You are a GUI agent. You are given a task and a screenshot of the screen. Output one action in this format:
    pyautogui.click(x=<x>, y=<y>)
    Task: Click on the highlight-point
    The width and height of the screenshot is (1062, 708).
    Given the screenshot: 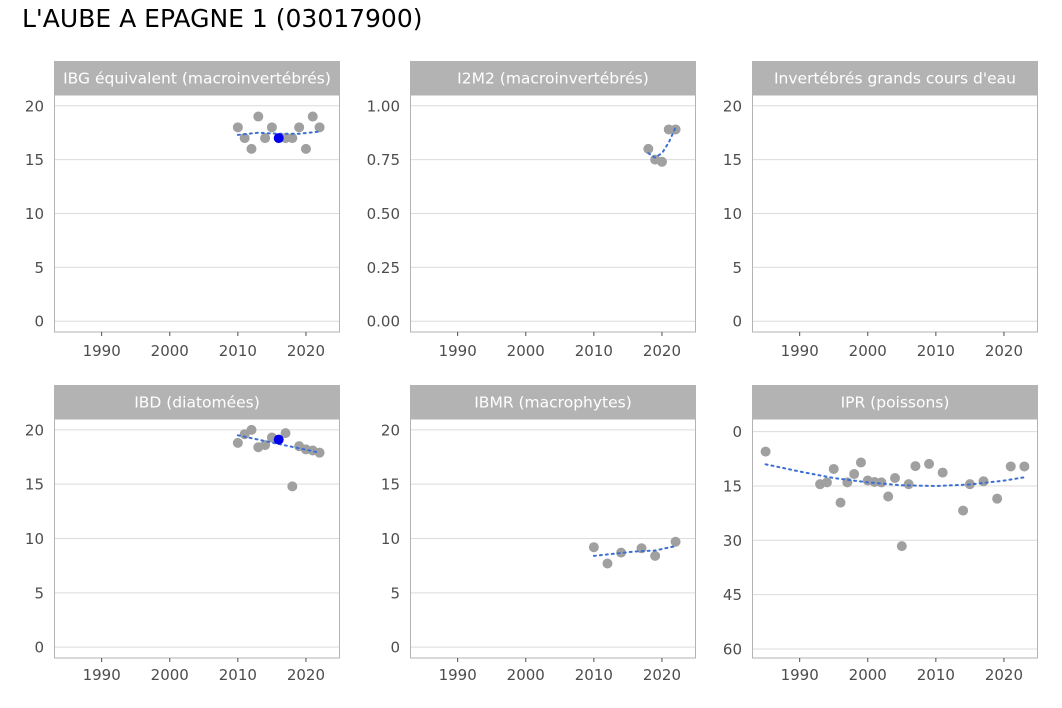 What is the action you would take?
    pyautogui.click(x=278, y=138)
    